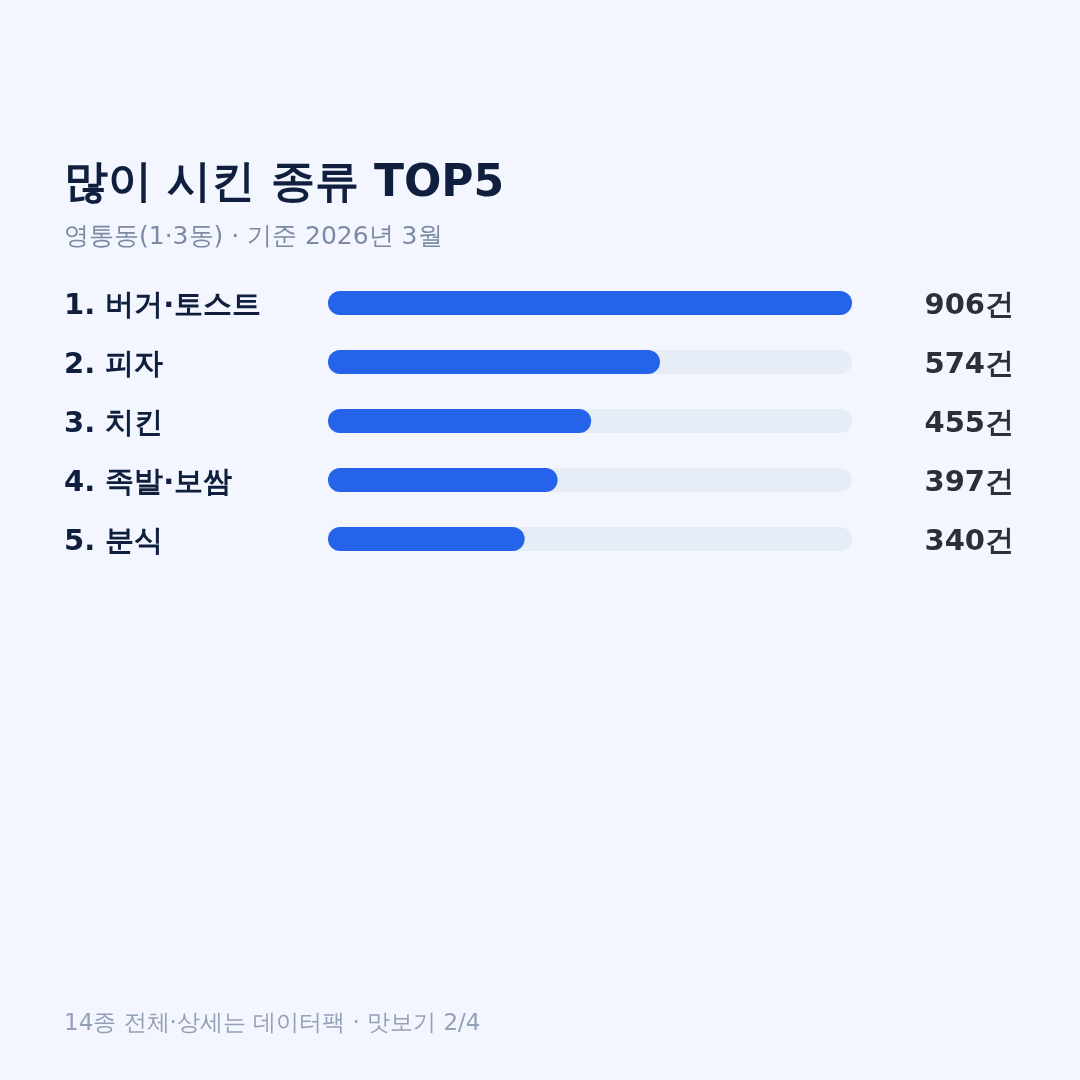  I want to click on y-tick-label: 4. 족발·보쌈, so click(148, 481).